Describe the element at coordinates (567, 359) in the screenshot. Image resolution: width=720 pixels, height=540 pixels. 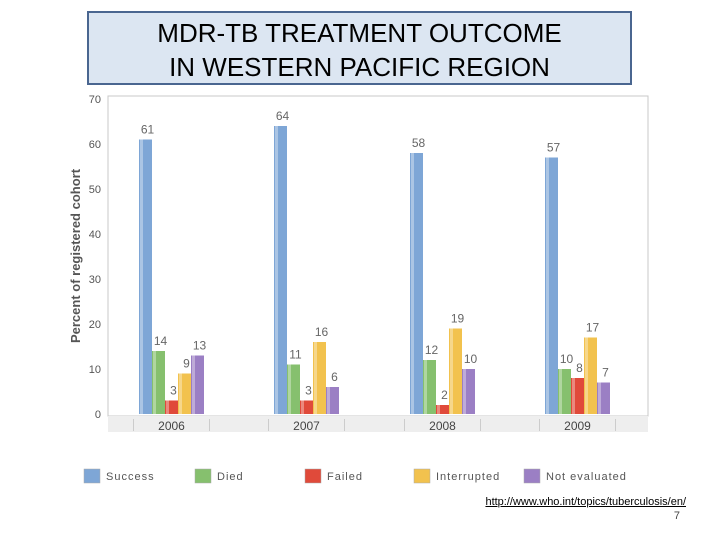
I see `data-label-2009-1: 10` at that location.